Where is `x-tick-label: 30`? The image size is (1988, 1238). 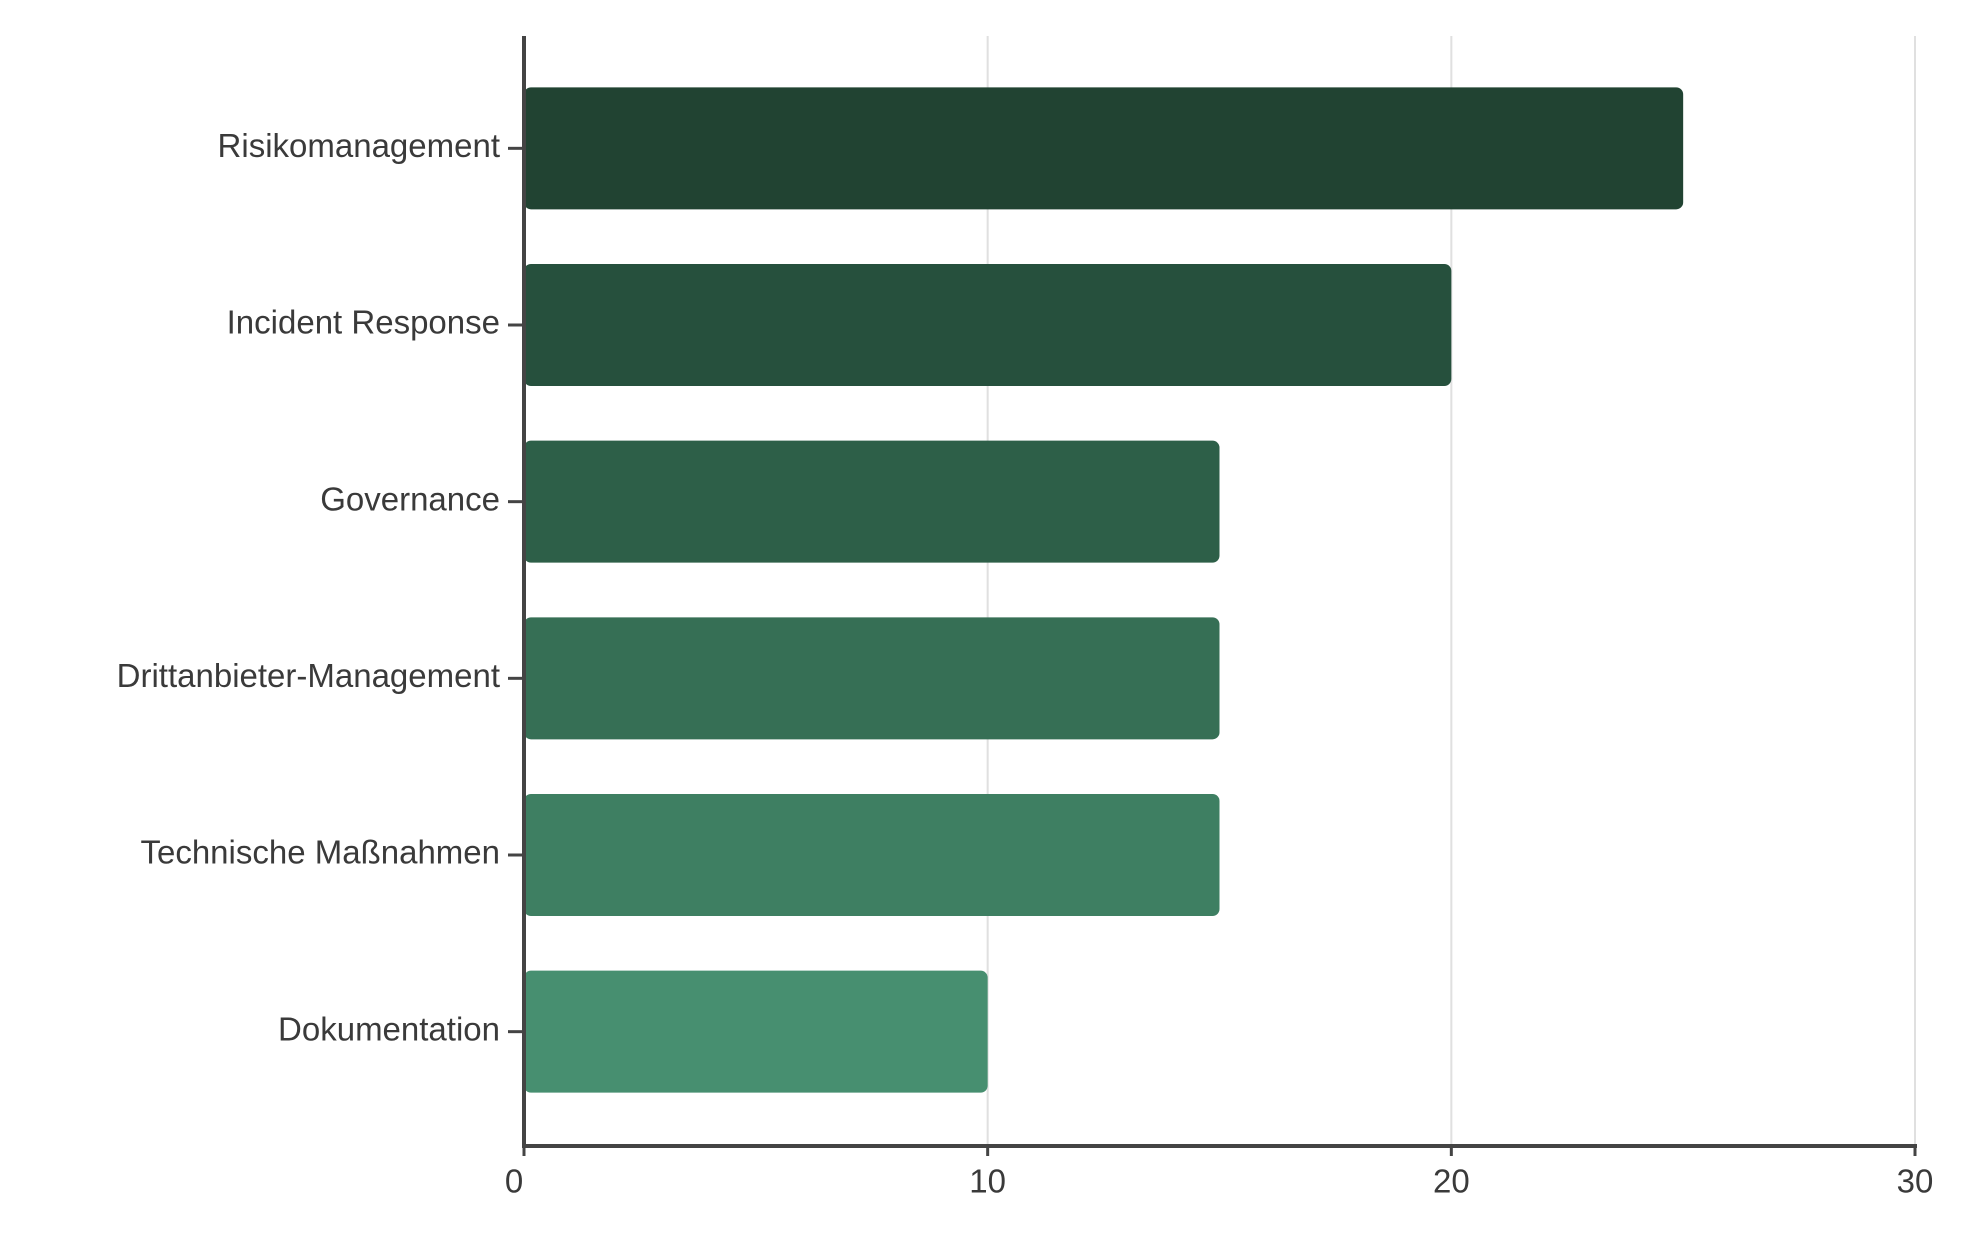
x-tick-label: 30 is located at coordinates (1915, 1181).